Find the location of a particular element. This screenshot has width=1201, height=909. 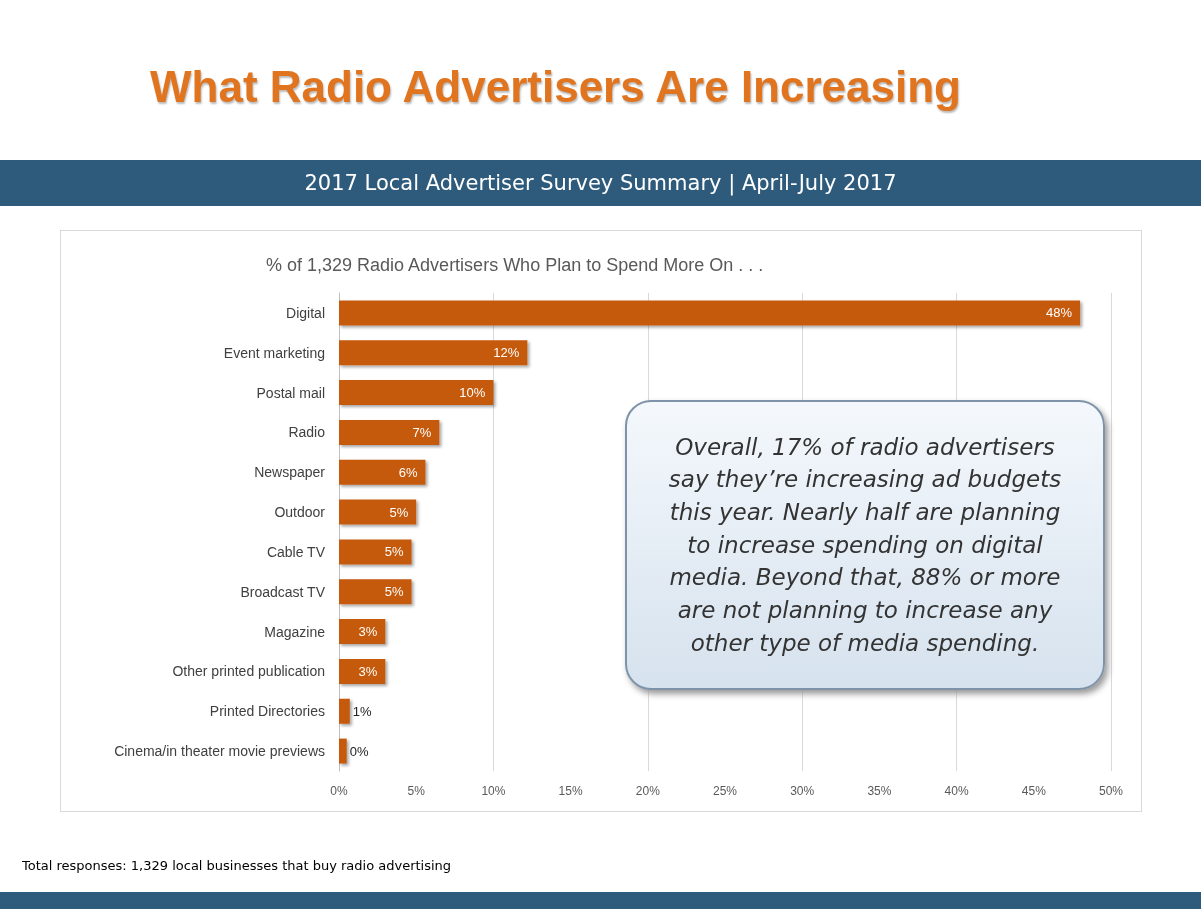

x-tick-label: 40% is located at coordinates (956, 791).